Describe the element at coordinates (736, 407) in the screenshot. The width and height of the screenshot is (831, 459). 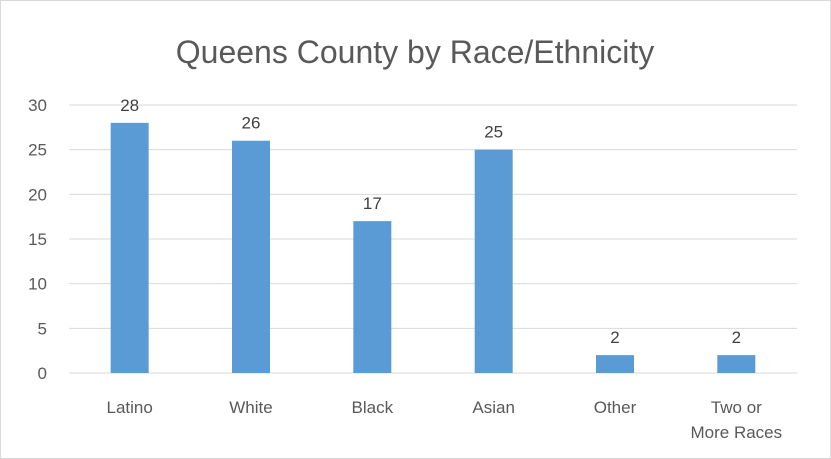
I see `x-tick-label: Two or` at that location.